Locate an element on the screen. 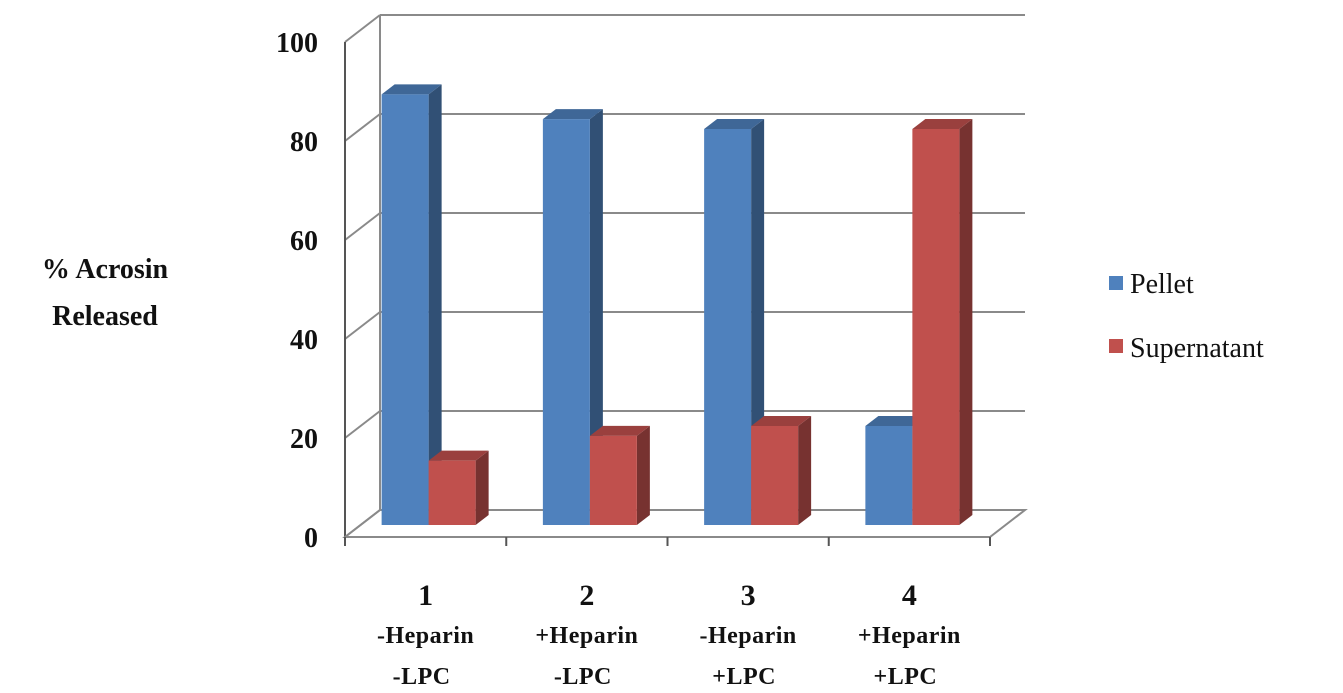  y-tick-label: 40 is located at coordinates (304, 340).